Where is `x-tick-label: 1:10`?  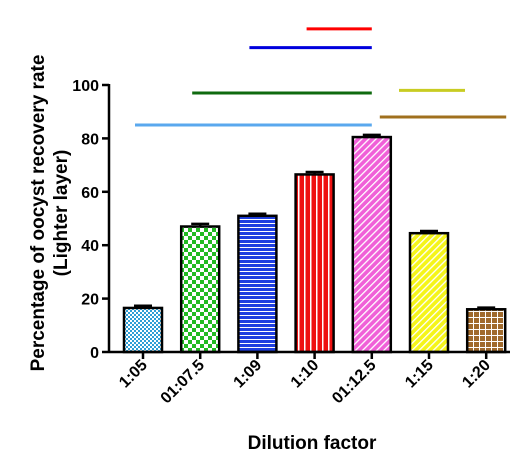 x-tick-label: 1:10 is located at coordinates (305, 374).